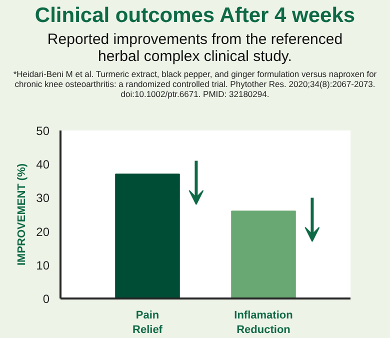  I want to click on y-tick-label: 10, so click(43, 265).